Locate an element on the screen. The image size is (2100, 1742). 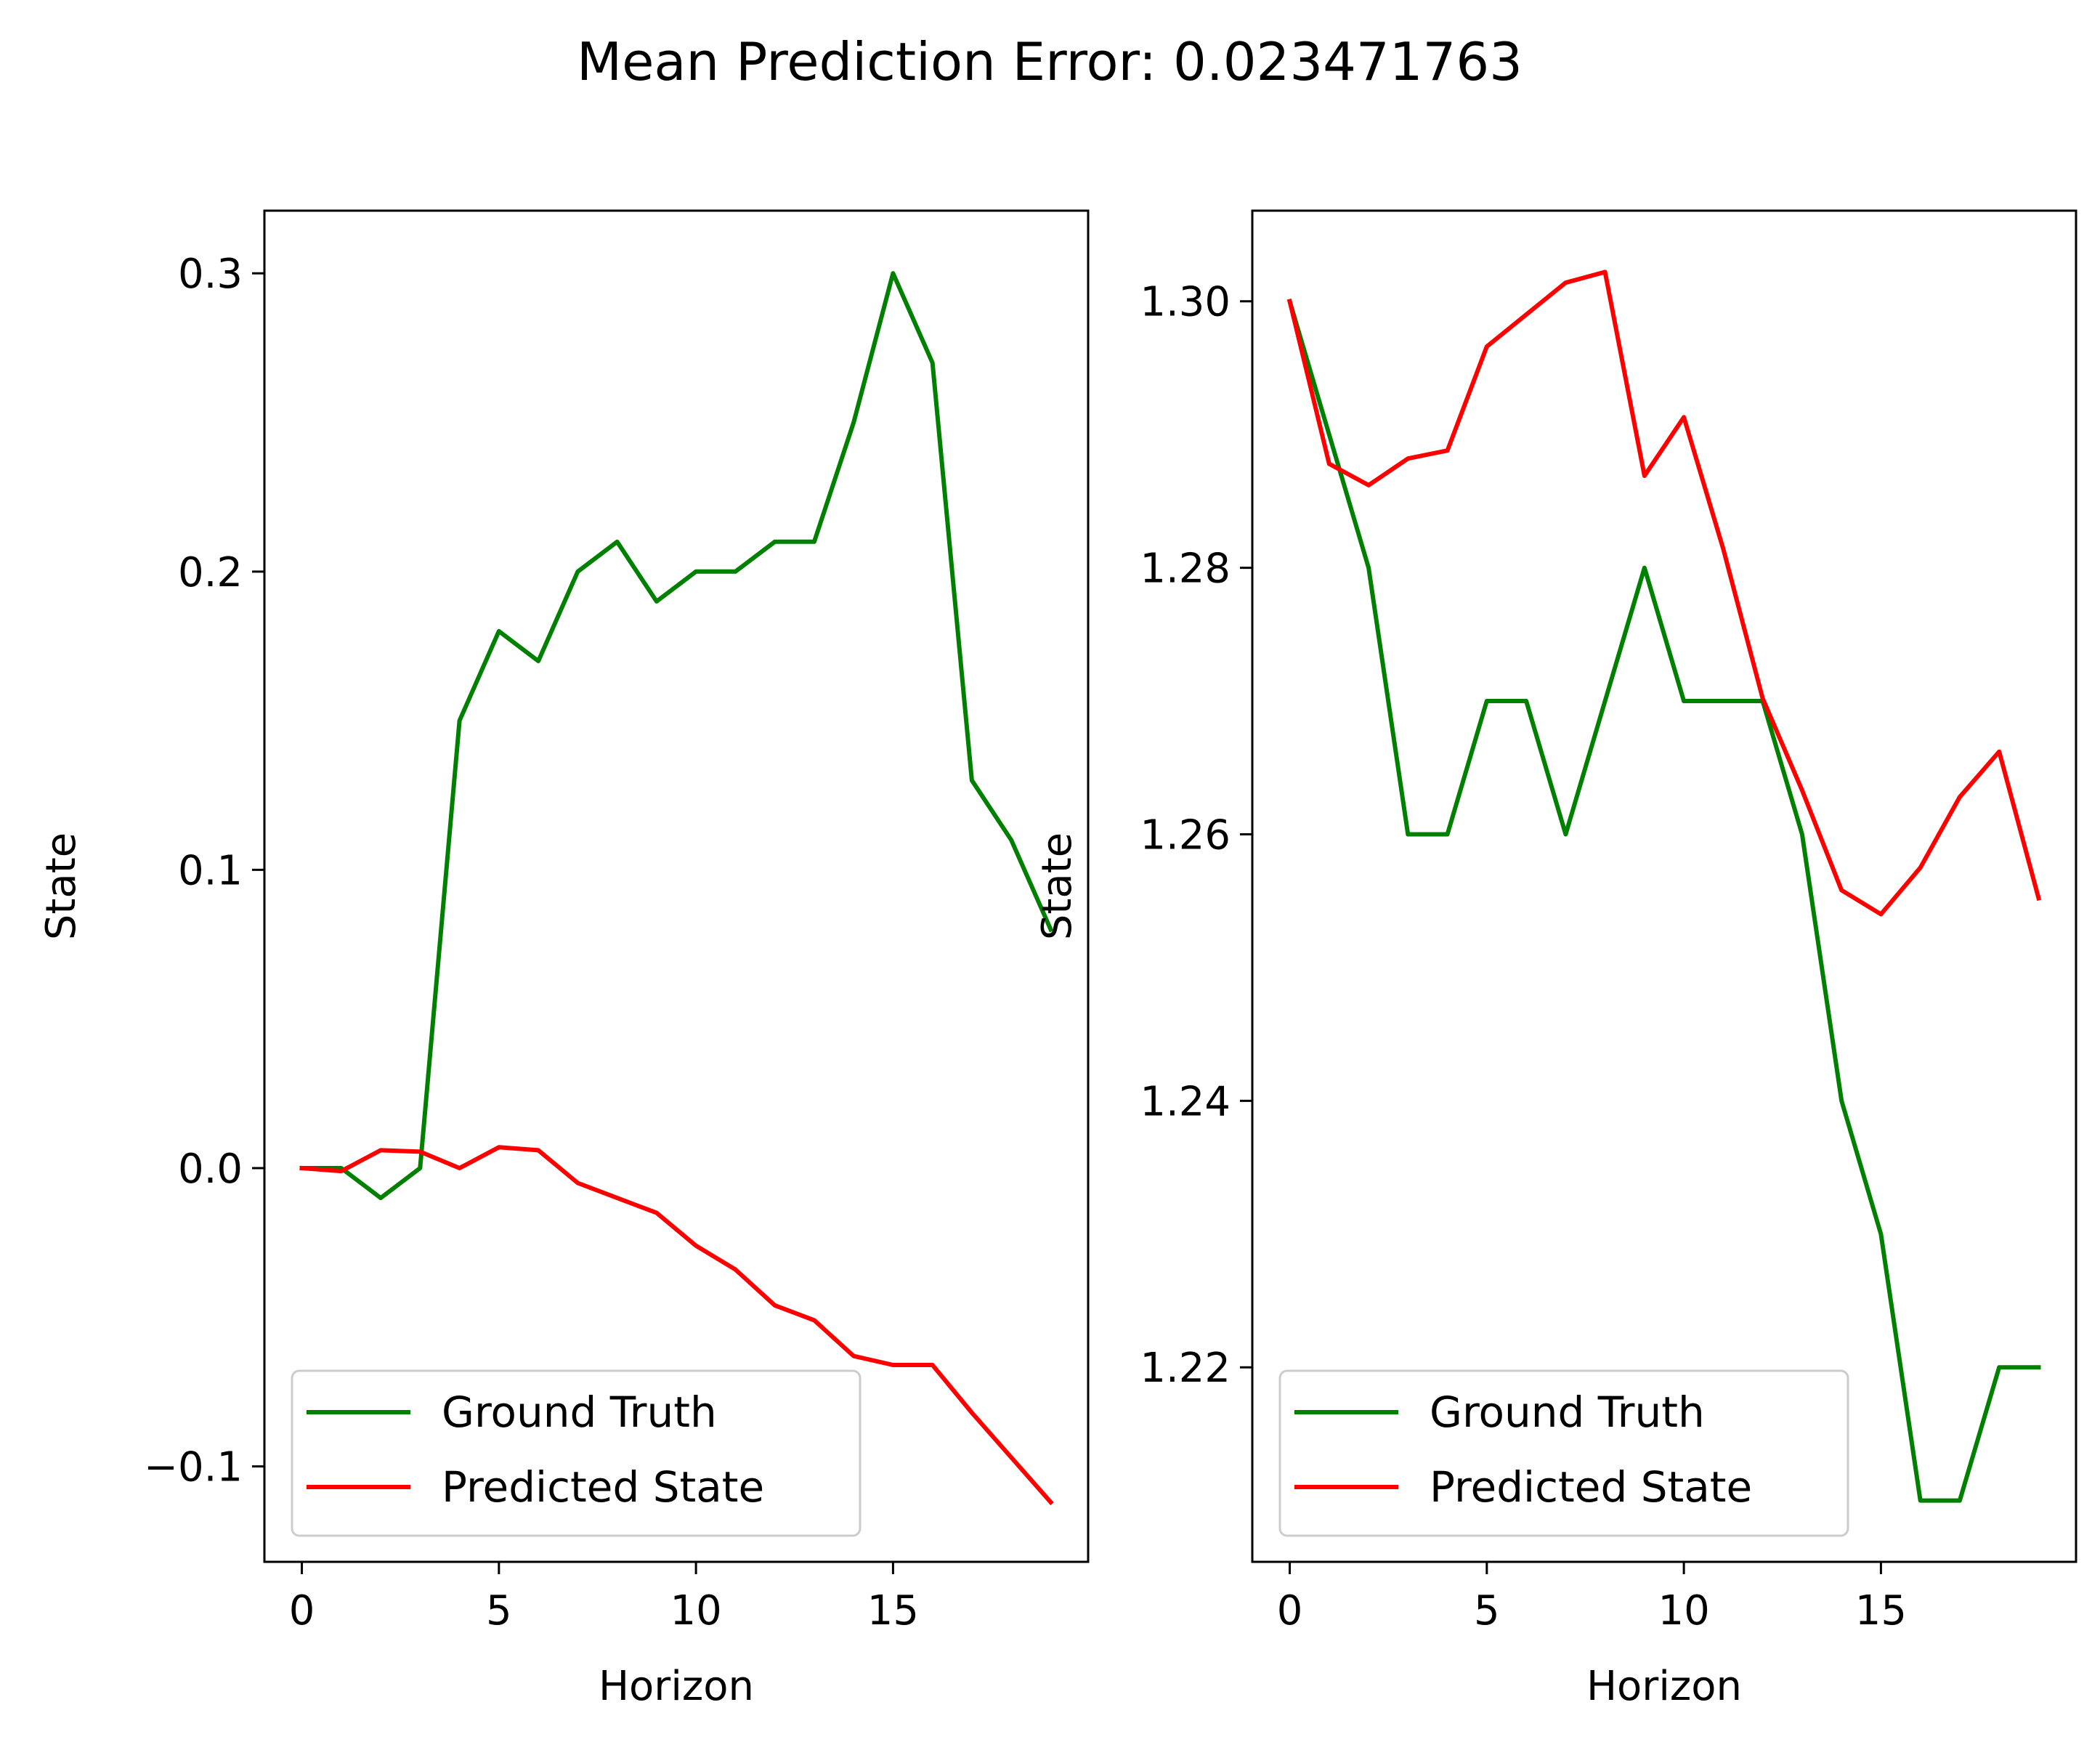
y-tick-label: −0.1 is located at coordinates (193, 1467).